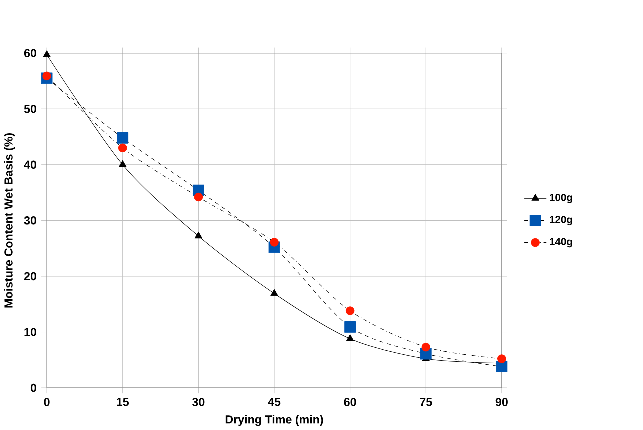 This screenshot has height=430, width=643. I want to click on y-tick-label: 10, so click(30, 332).